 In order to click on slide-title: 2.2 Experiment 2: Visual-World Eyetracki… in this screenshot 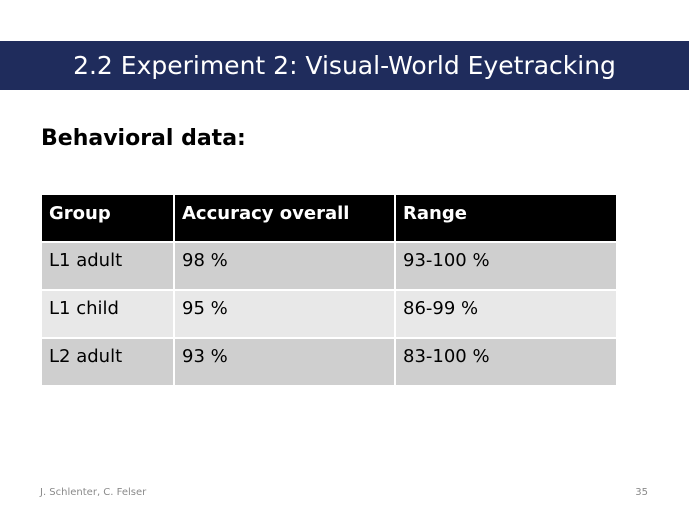, I will do `click(344, 65)`.